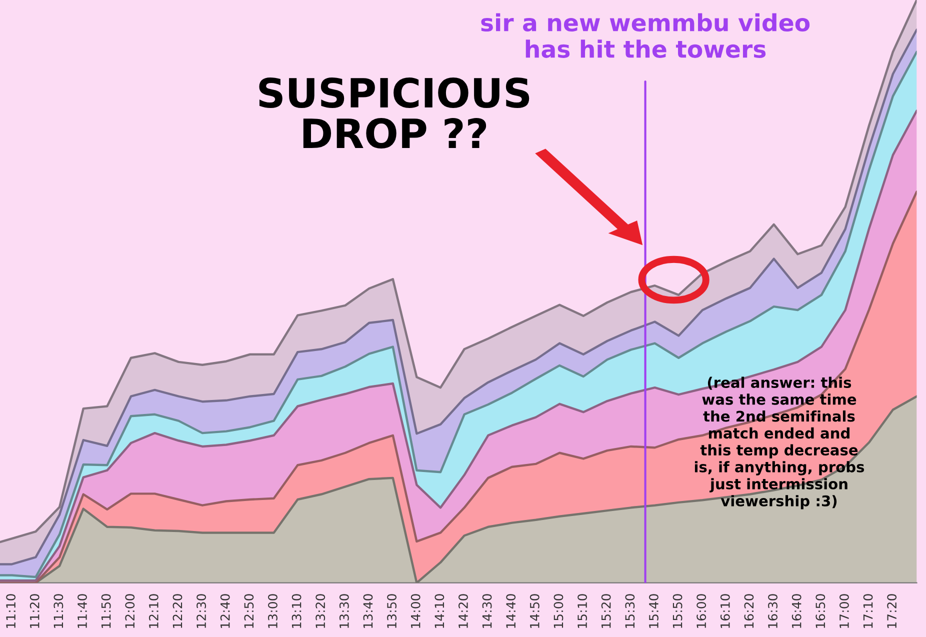 The height and width of the screenshot is (637, 926). Describe the element at coordinates (439, 611) in the screenshot. I see `x-tick-label: 14:10` at that location.